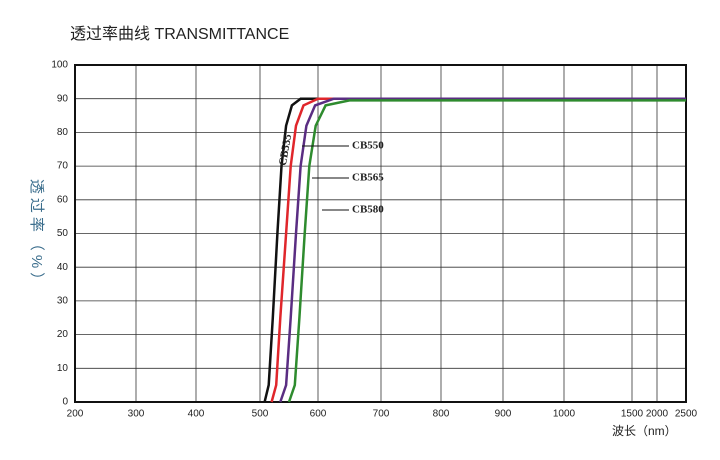  I want to click on y-tick-label: 40, so click(63, 267).